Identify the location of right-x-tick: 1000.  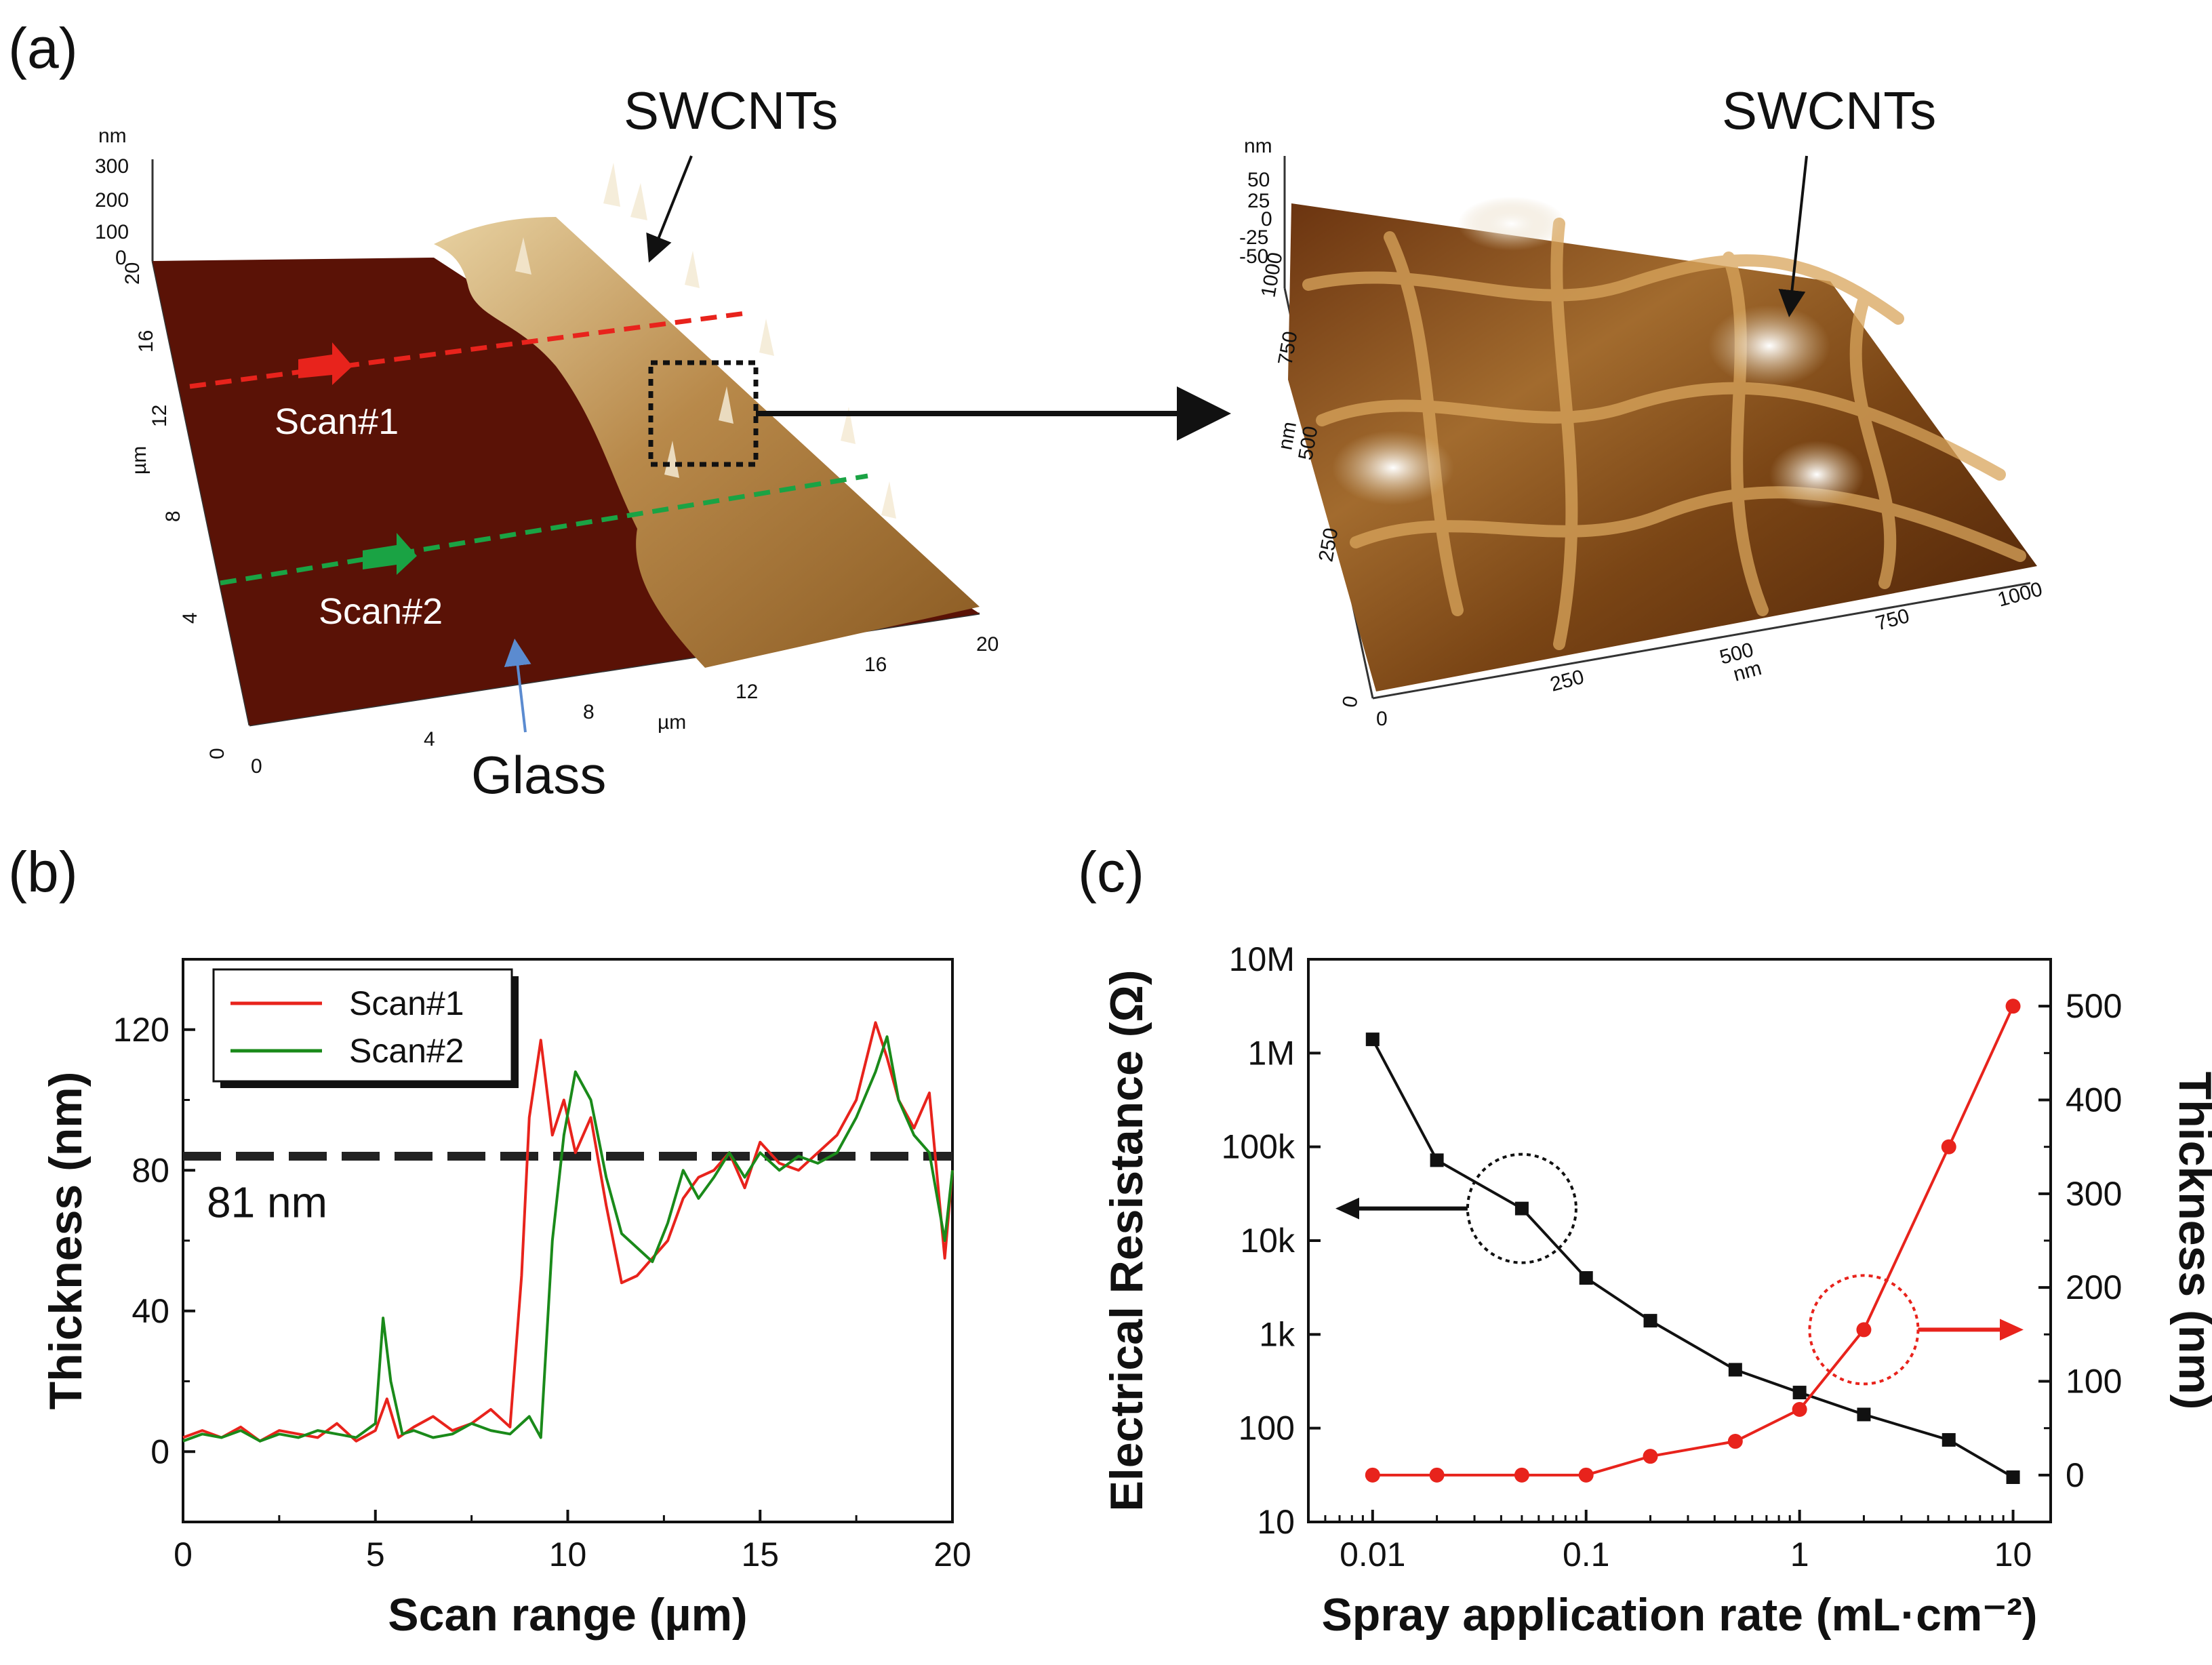
(2020, 595).